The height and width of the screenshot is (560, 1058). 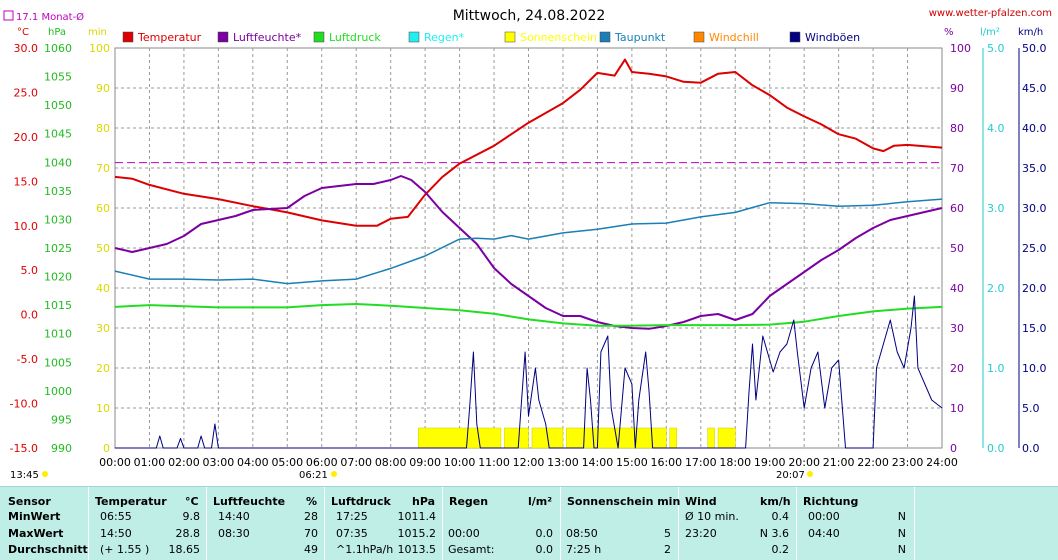 I want to click on rain-tick-label: 3.0, so click(x=996, y=208).